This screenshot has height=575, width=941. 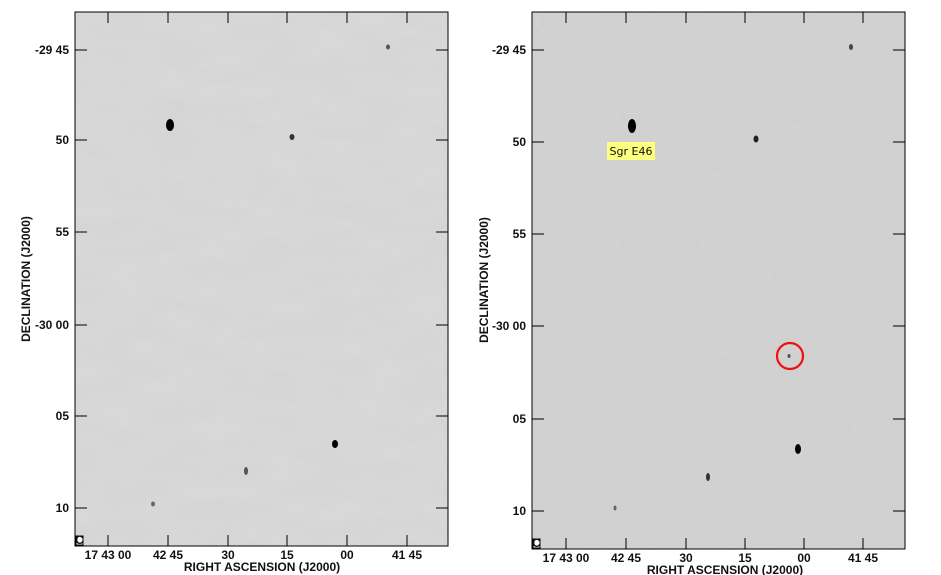 I want to click on highlight-circle, so click(x=790, y=356).